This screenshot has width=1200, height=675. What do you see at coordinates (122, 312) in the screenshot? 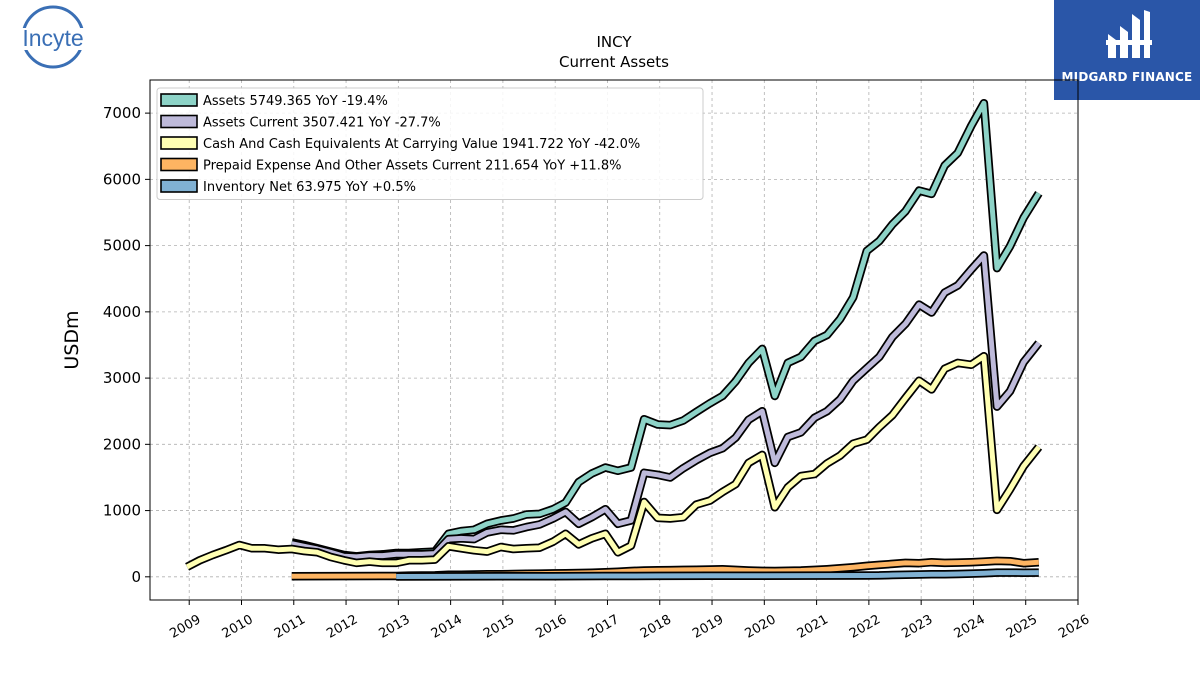
I see `y-tick-label: 4000` at bounding box center [122, 312].